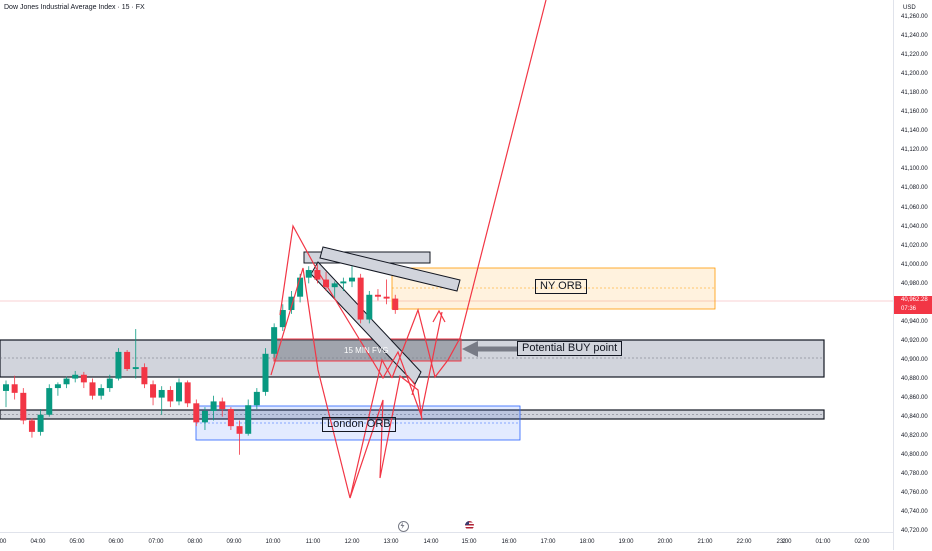 This screenshot has width=932, height=551. Describe the element at coordinates (914, 36) in the screenshot. I see `price-tick: 41,240.00` at that location.